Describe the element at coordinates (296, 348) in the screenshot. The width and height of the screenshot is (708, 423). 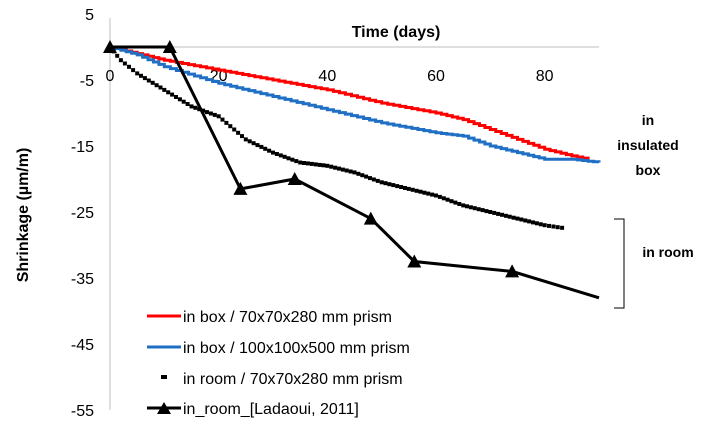
I see `legend-label-2: in box / 100x100x500 mm prism` at that location.